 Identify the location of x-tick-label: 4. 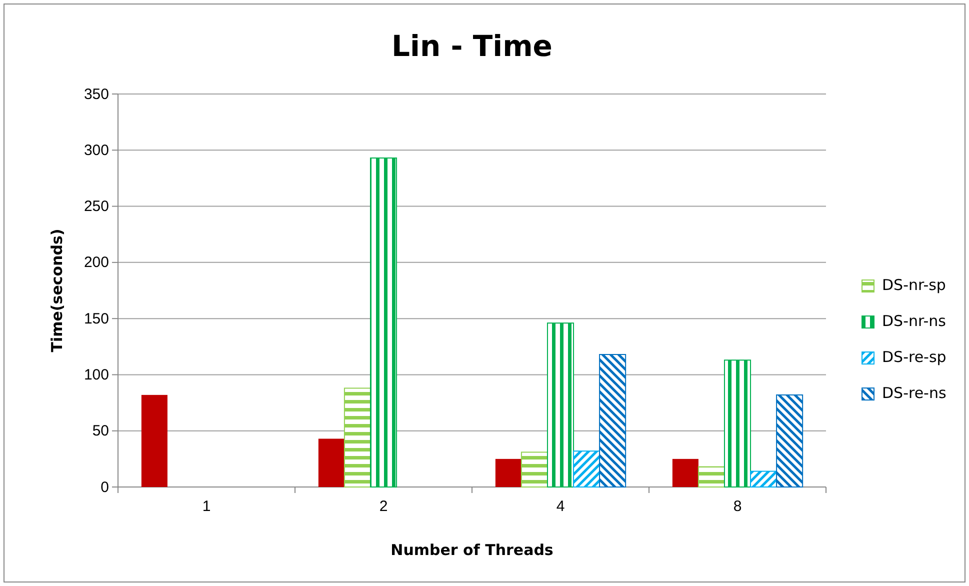
(560, 506).